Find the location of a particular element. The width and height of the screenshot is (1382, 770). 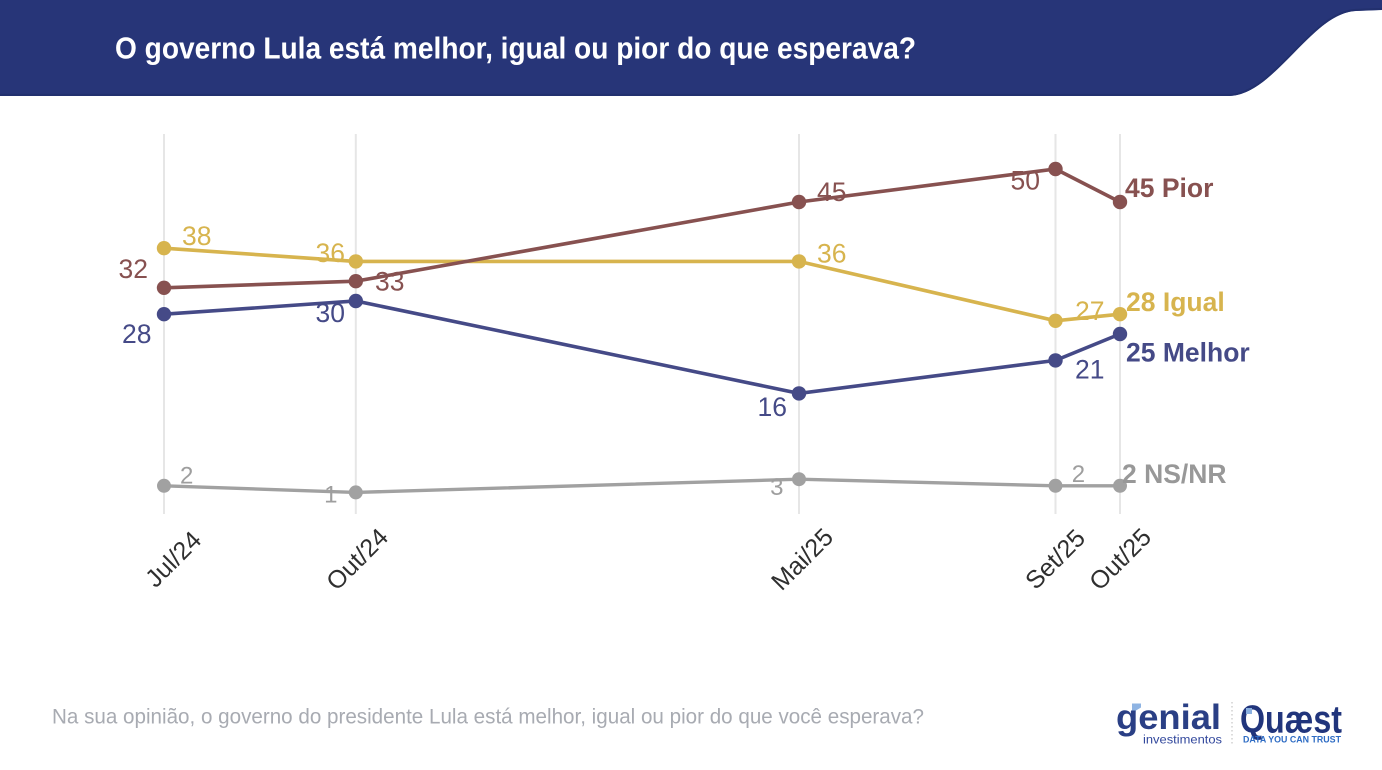

svg-text: 32 is located at coordinates (133, 269).